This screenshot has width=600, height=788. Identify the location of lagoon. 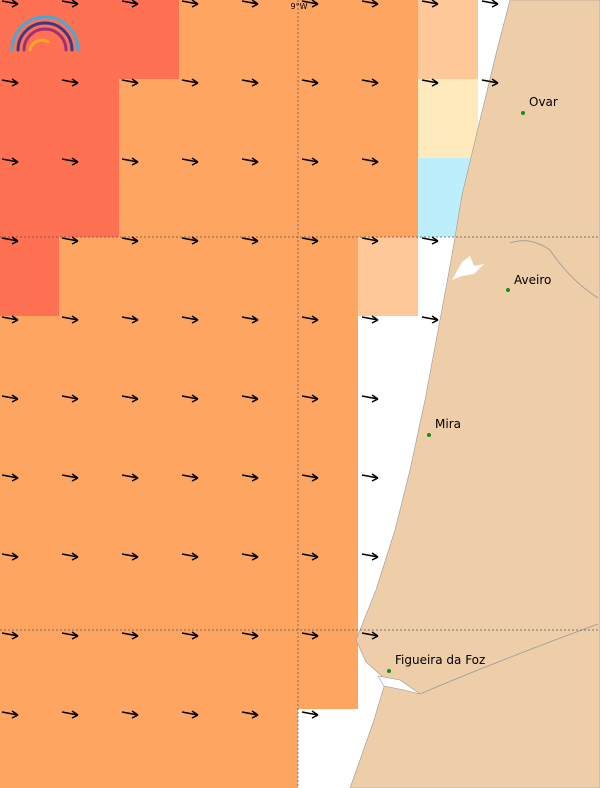
(468, 268).